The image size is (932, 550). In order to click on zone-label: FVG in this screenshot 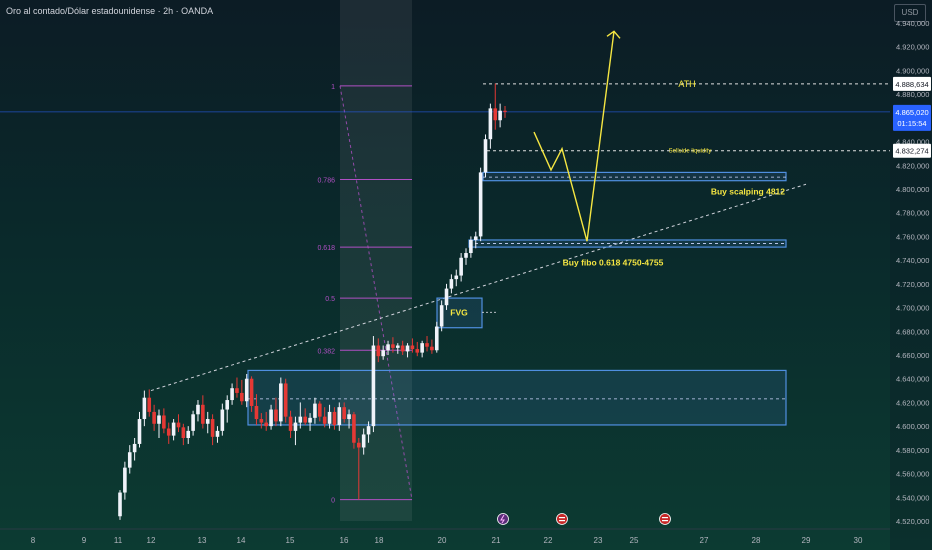, I will do `click(459, 312)`.